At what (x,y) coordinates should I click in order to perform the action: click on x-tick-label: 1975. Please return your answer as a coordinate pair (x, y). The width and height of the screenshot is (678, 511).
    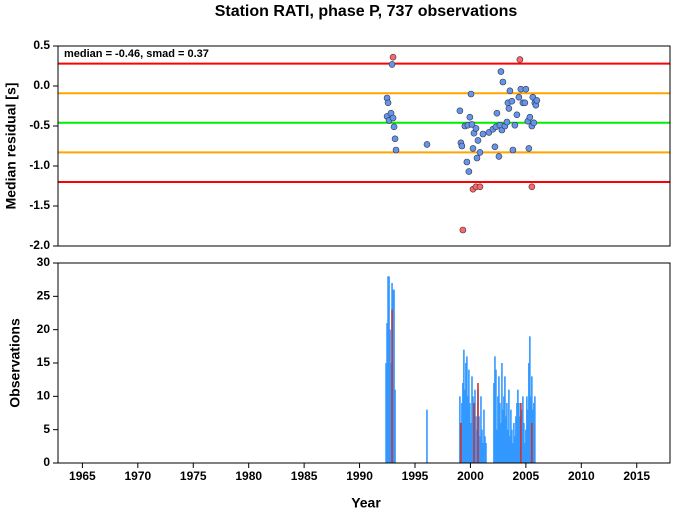
    Looking at the image, I should click on (193, 476).